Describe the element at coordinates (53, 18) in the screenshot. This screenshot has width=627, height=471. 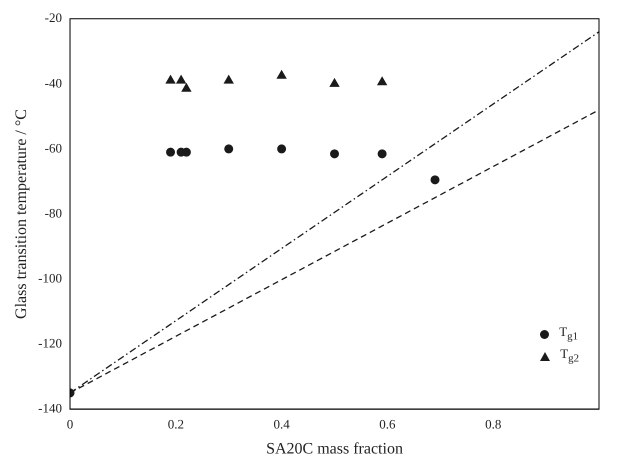
I see `y-tick-label: -20` at that location.